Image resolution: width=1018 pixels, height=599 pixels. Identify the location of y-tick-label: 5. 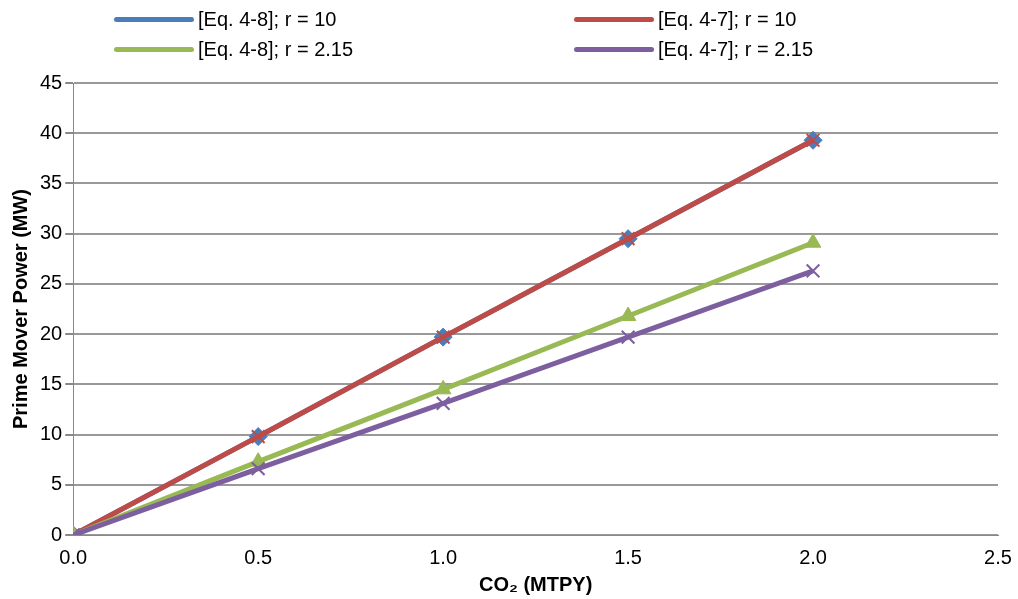
(57, 483).